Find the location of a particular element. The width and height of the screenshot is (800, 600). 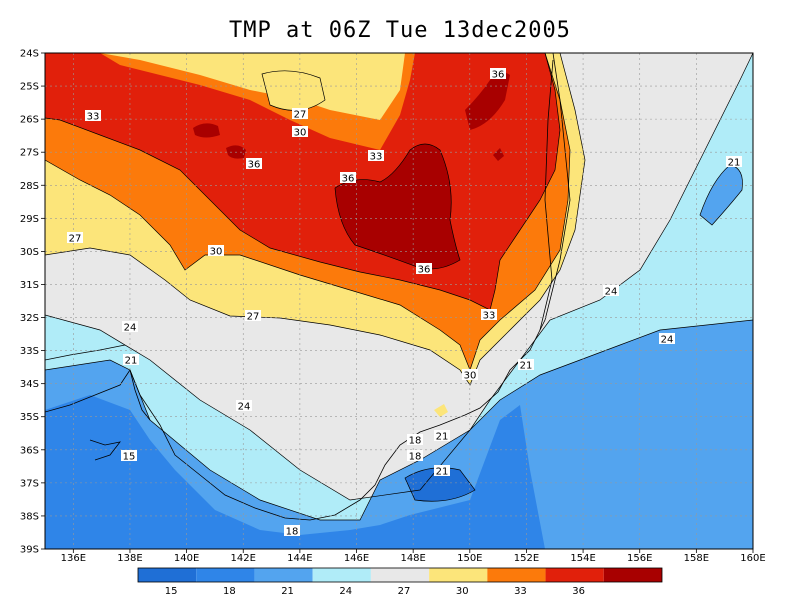

map-title: TMP at 06Z Tue 13dec2005 is located at coordinates (400, 30).